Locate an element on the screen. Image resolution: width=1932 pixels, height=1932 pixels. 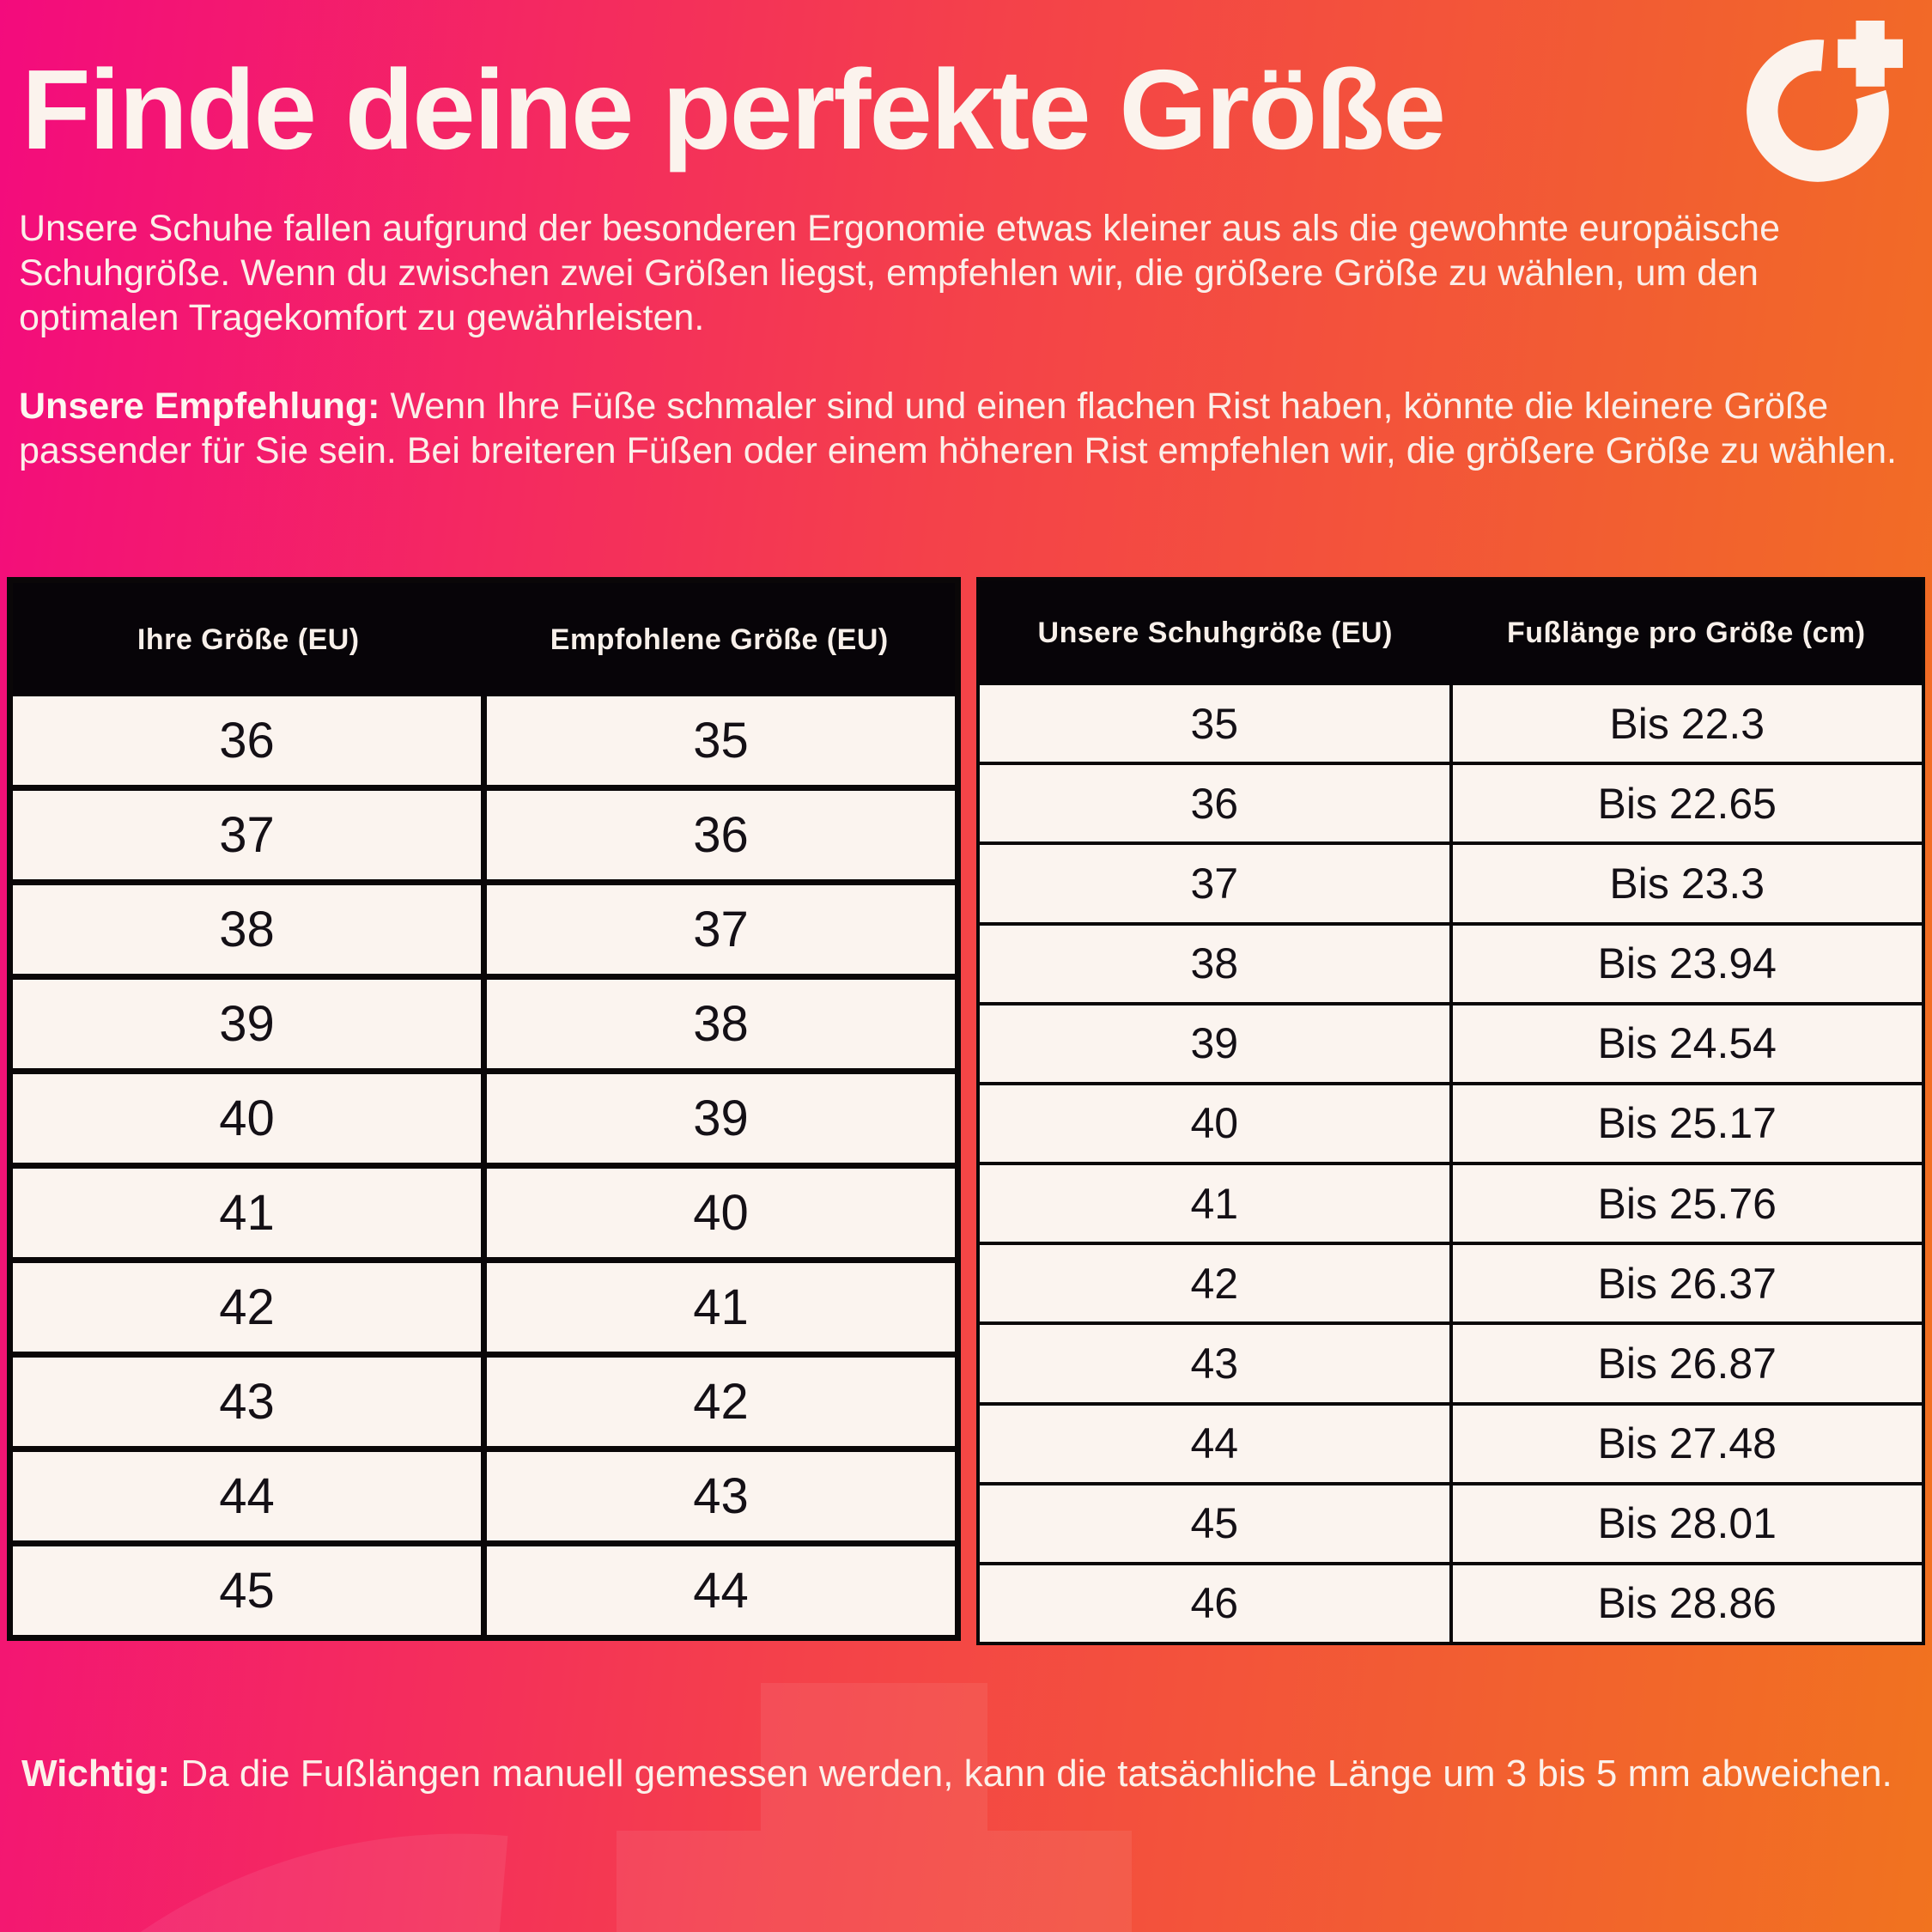
table-row: 36 35 is located at coordinates (484, 740).